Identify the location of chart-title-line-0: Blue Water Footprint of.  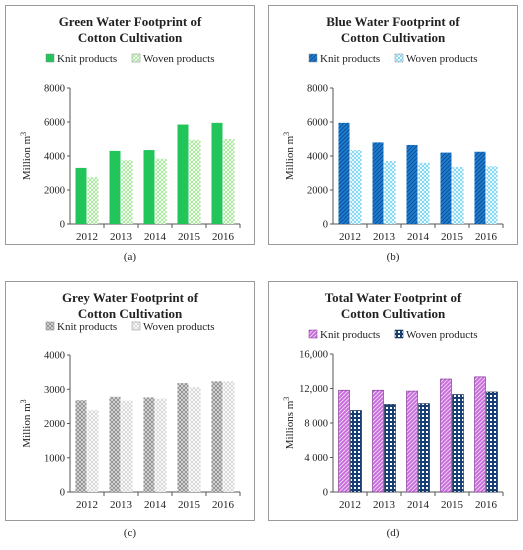
(393, 21).